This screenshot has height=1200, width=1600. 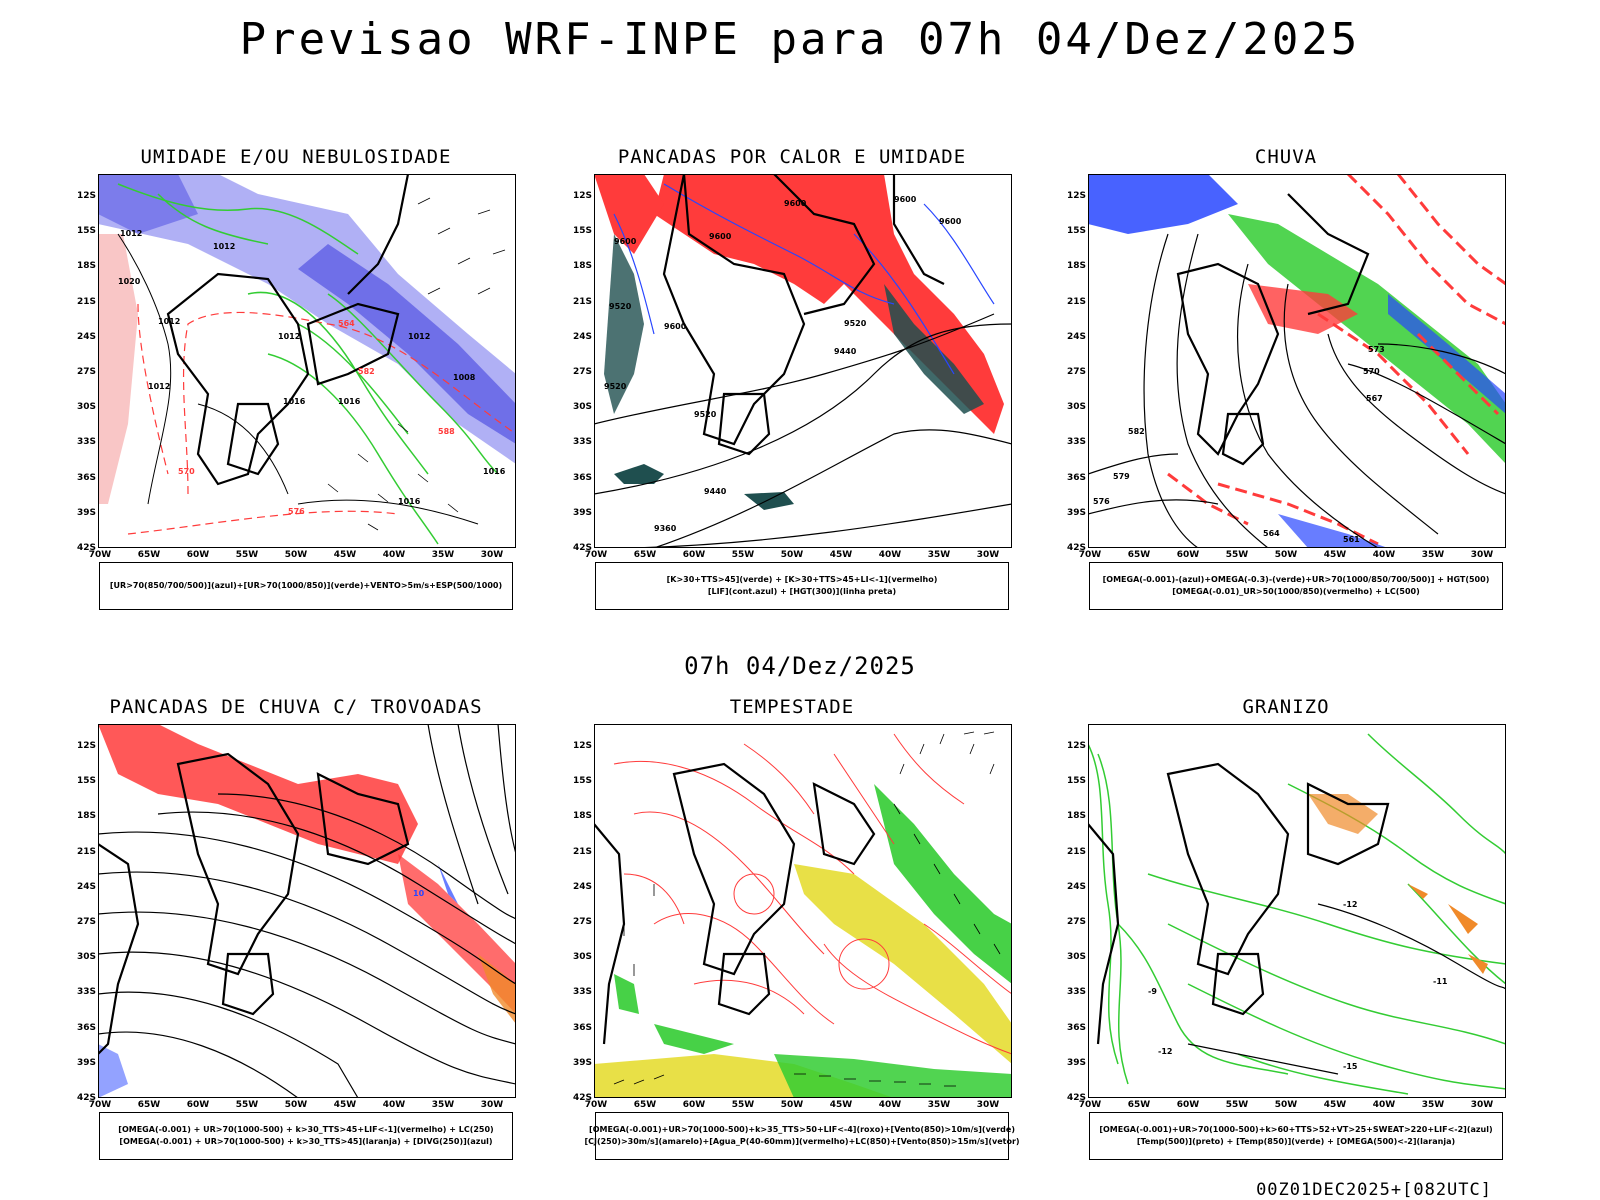 What do you see at coordinates (615, 386) in the screenshot?
I see `contour-label: 9520` at bounding box center [615, 386].